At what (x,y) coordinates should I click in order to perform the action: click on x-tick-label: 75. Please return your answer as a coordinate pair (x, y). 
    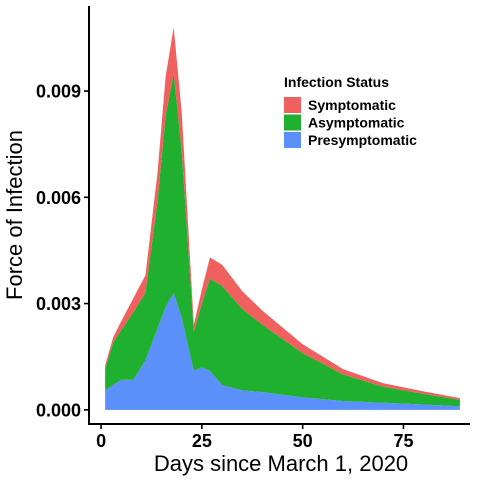
    Looking at the image, I should click on (403, 441).